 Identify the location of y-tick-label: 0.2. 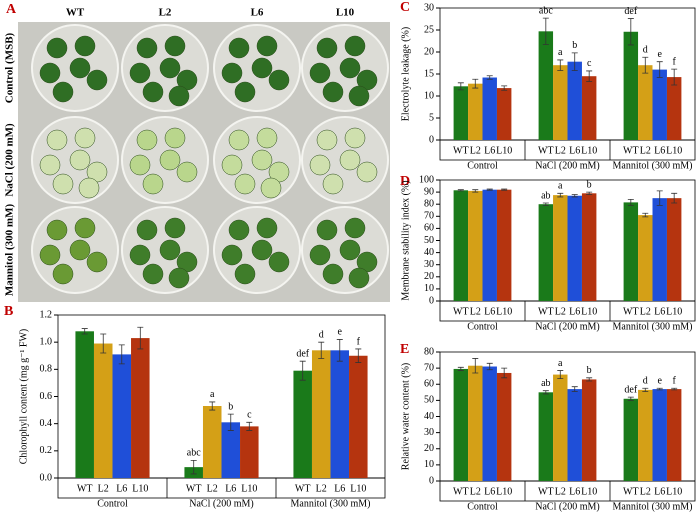
(46, 450).